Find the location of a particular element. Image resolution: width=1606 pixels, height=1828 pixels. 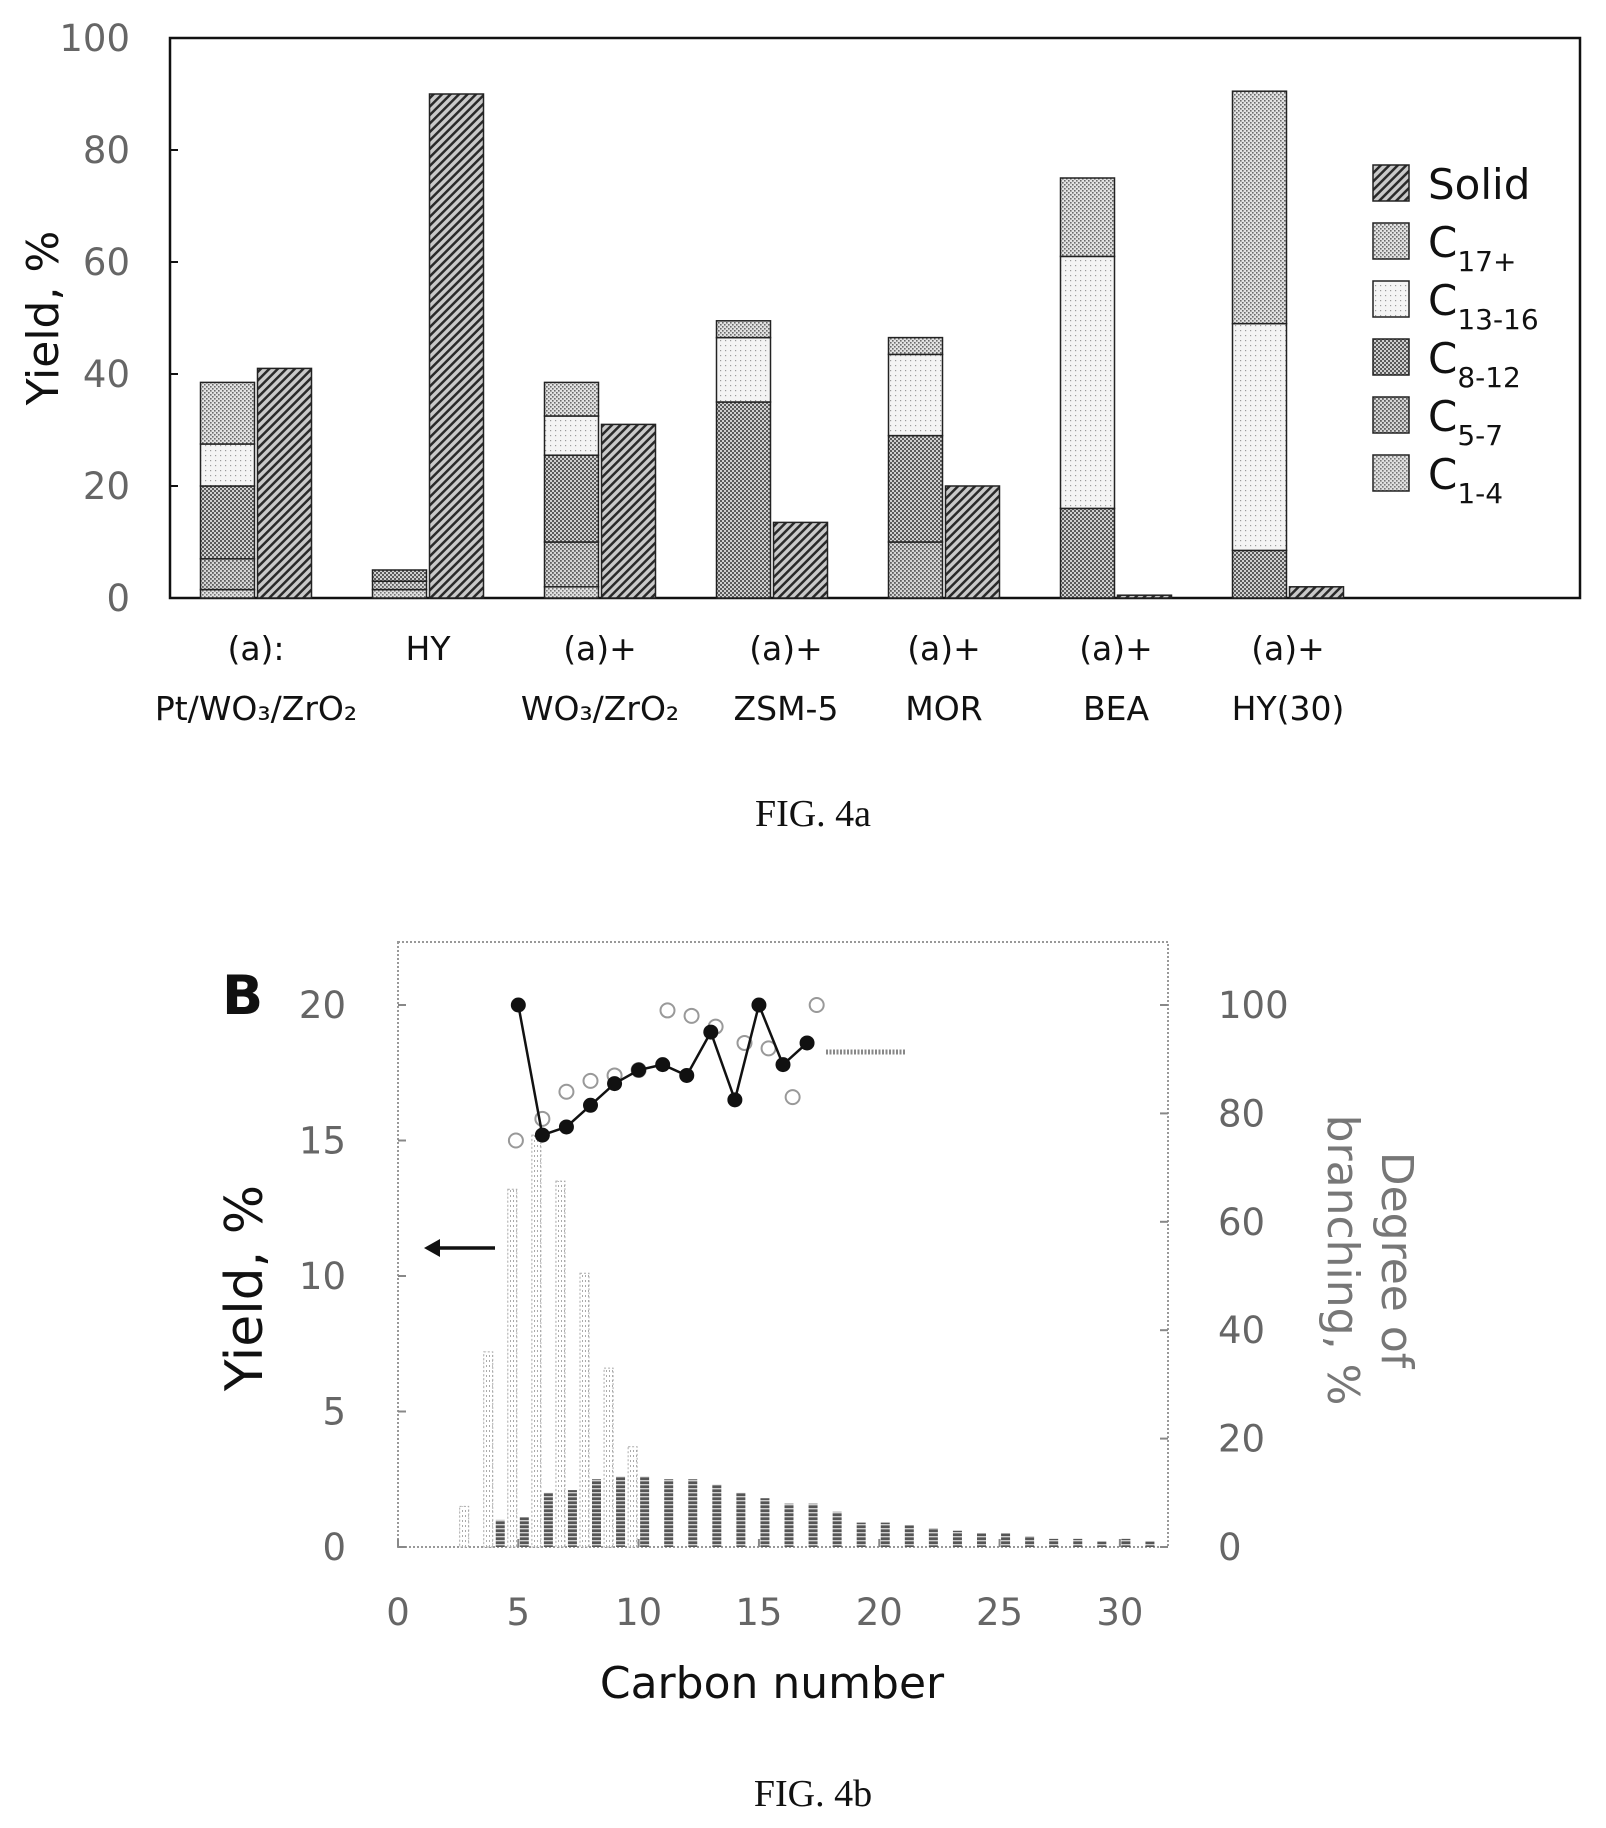

panel-b-bars is located at coordinates (807, 1341).